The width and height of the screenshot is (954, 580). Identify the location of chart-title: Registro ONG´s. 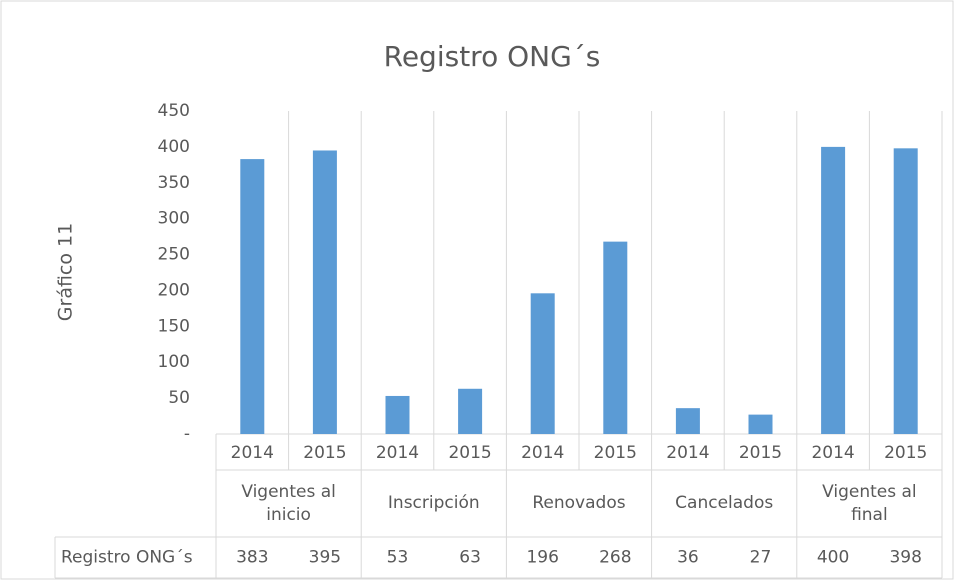
(492, 56).